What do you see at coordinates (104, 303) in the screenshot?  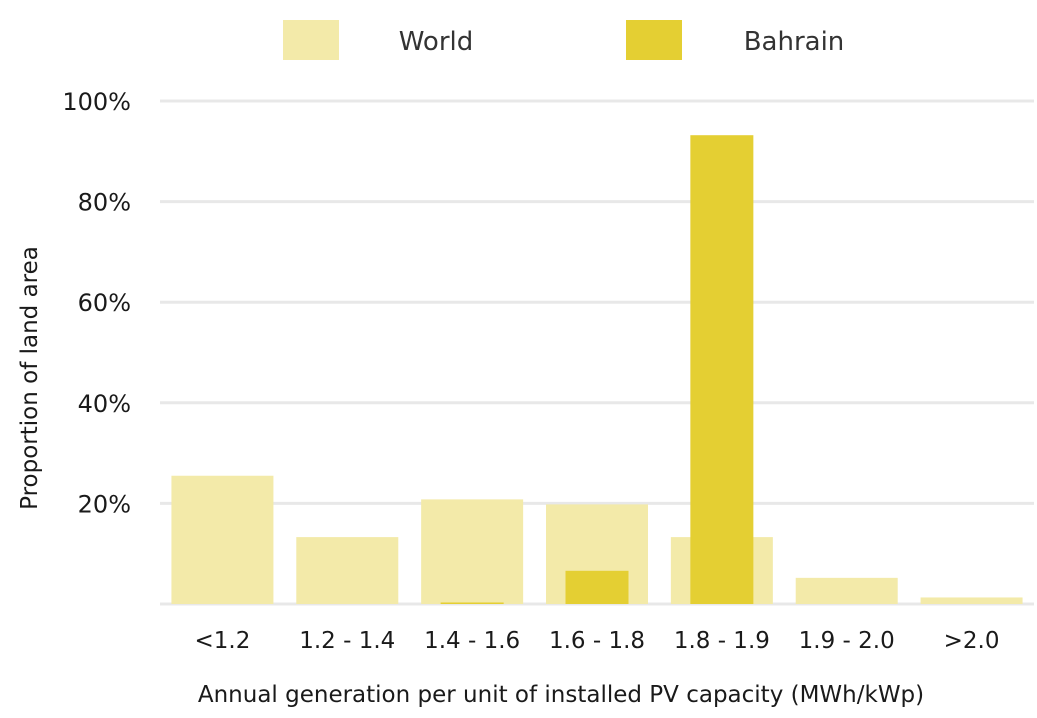 I see `y-tick-label: 60%` at bounding box center [104, 303].